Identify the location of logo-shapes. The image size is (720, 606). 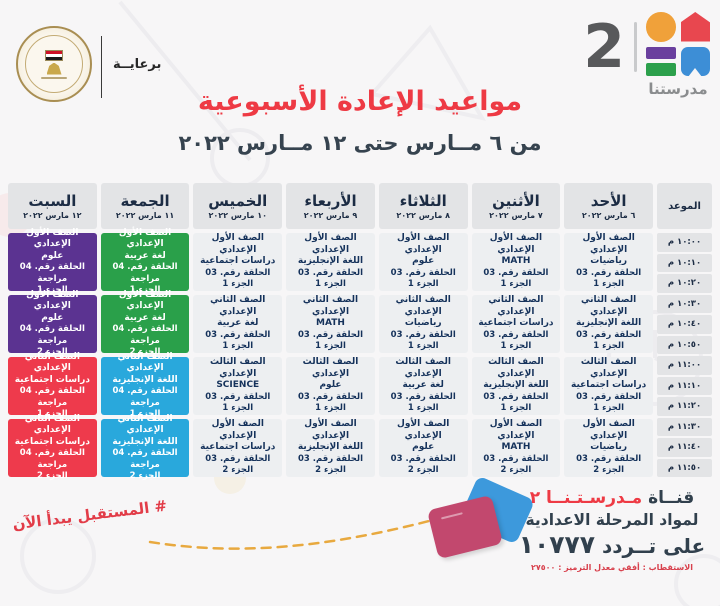
(678, 44).